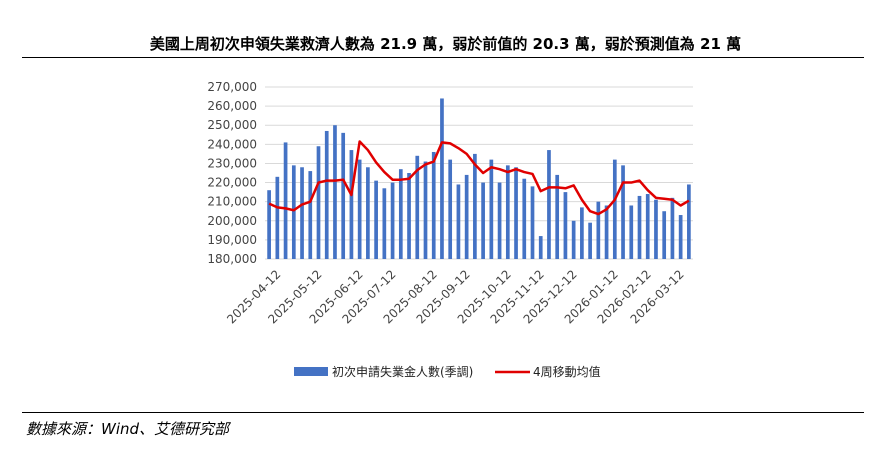  Describe the element at coordinates (402, 371) in the screenshot. I see `legend-bar-label: 初次申請失業金人數(季調)` at that location.